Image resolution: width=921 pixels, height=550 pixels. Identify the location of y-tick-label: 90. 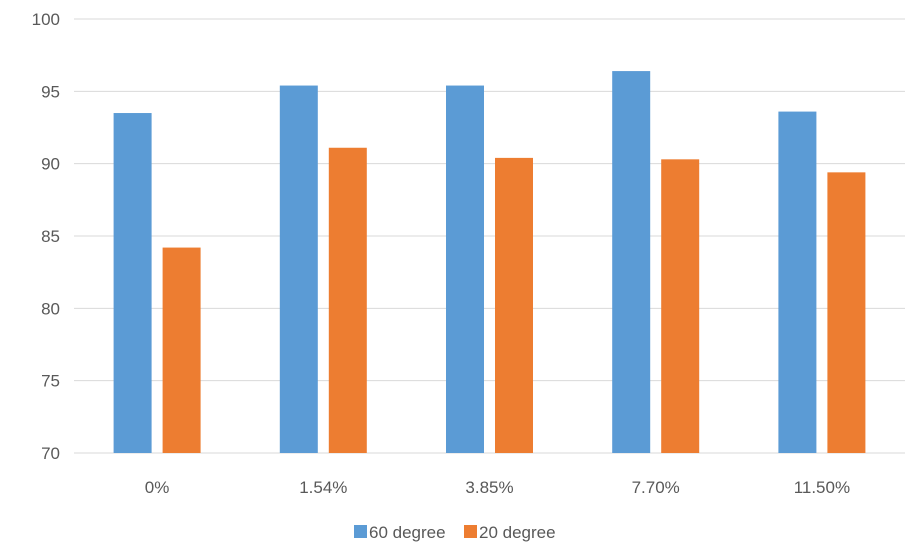
(50, 164).